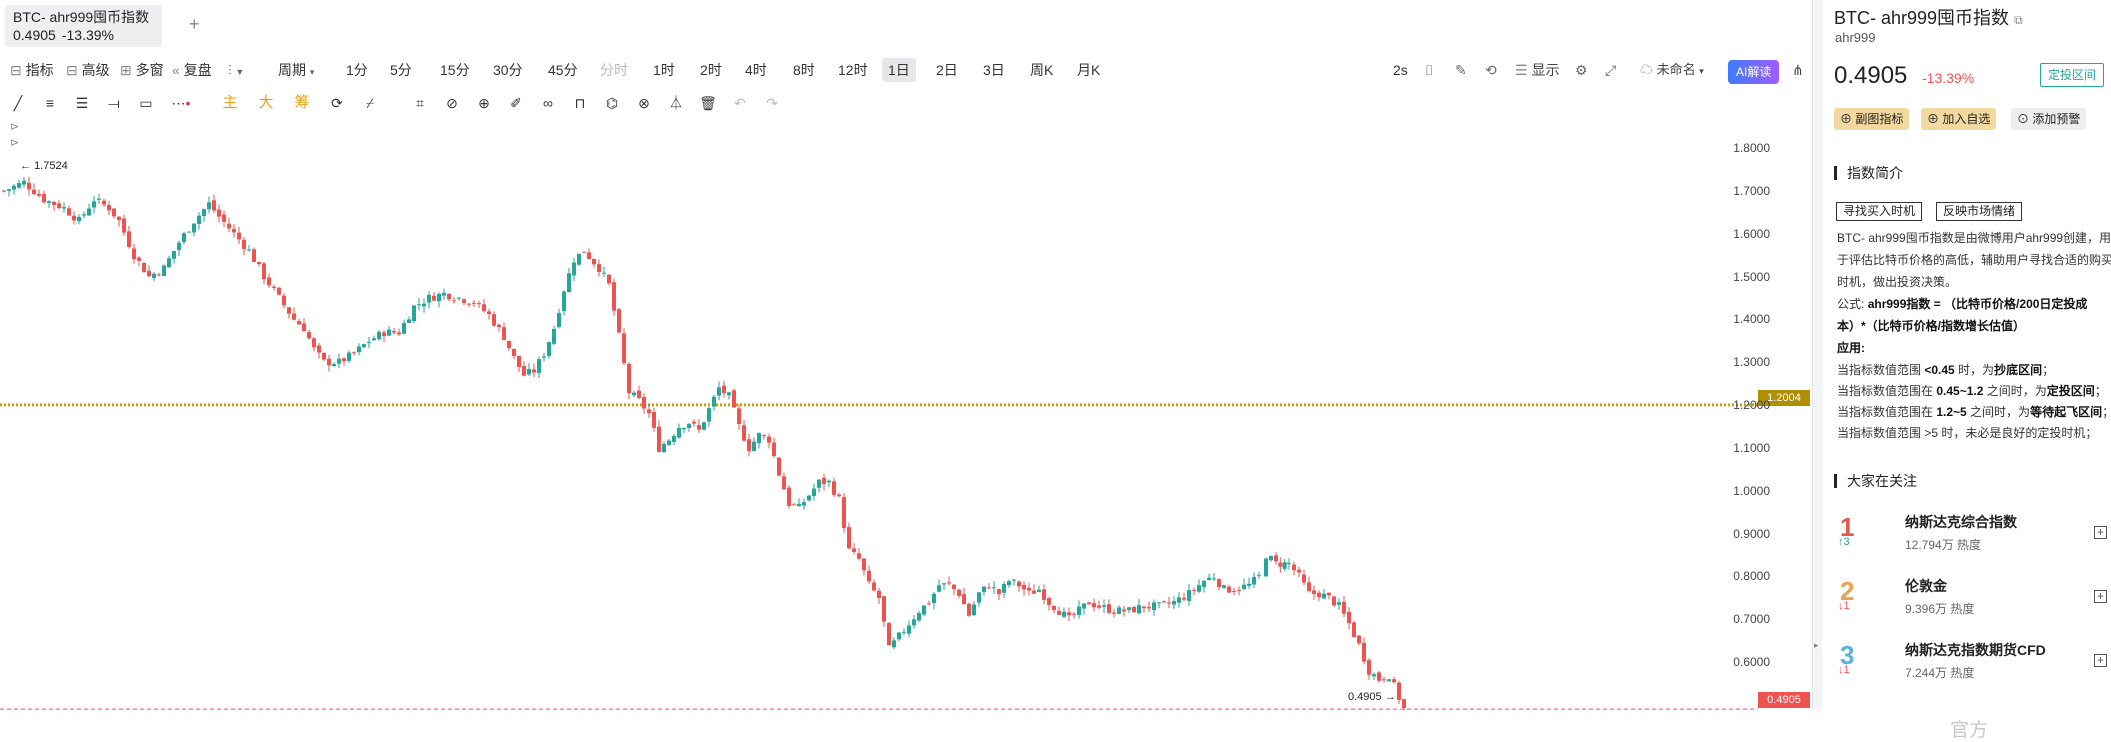 Image resolution: width=2111 pixels, height=742 pixels. Describe the element at coordinates (644, 103) in the screenshot. I see `link-icon: ⊗` at that location.